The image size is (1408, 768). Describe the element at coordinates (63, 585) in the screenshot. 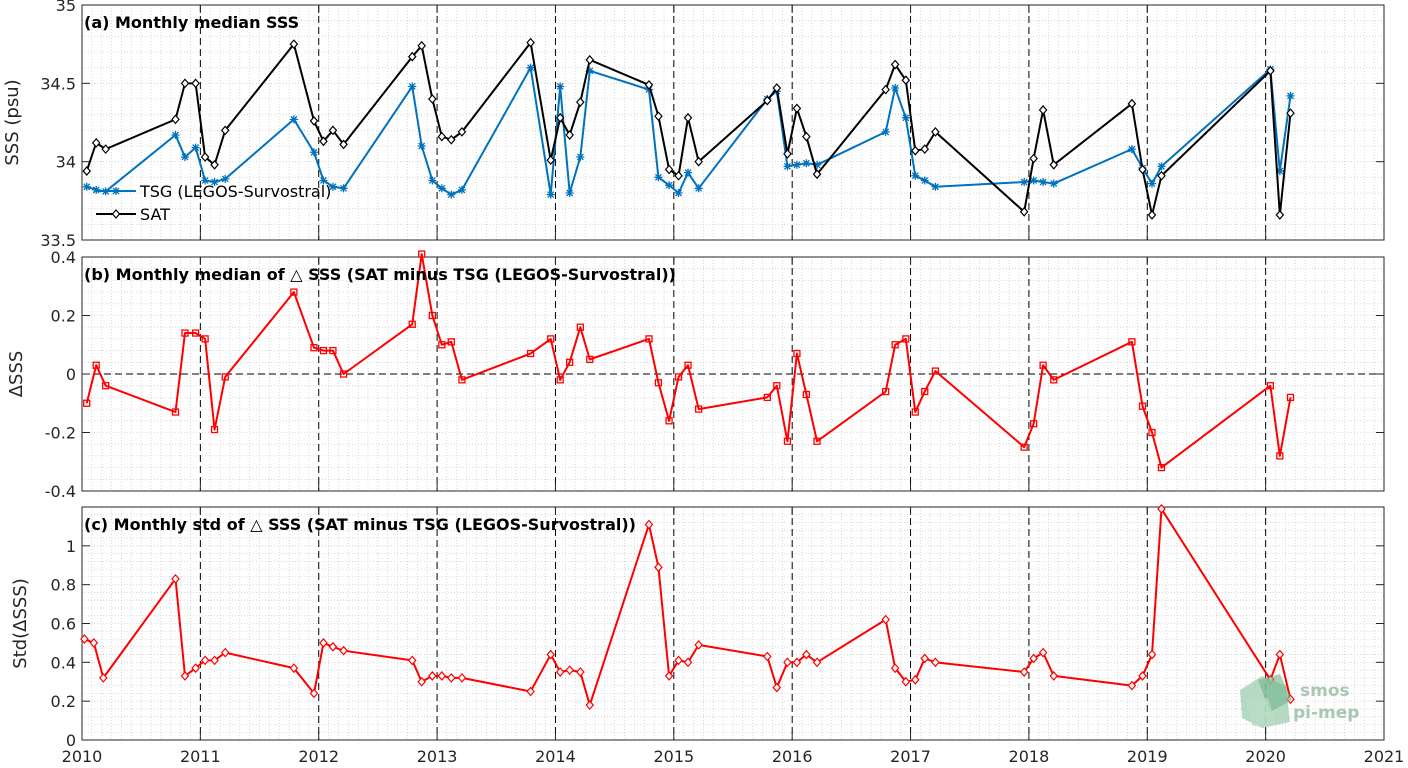

I see `y-tick-label: 0.8` at that location.